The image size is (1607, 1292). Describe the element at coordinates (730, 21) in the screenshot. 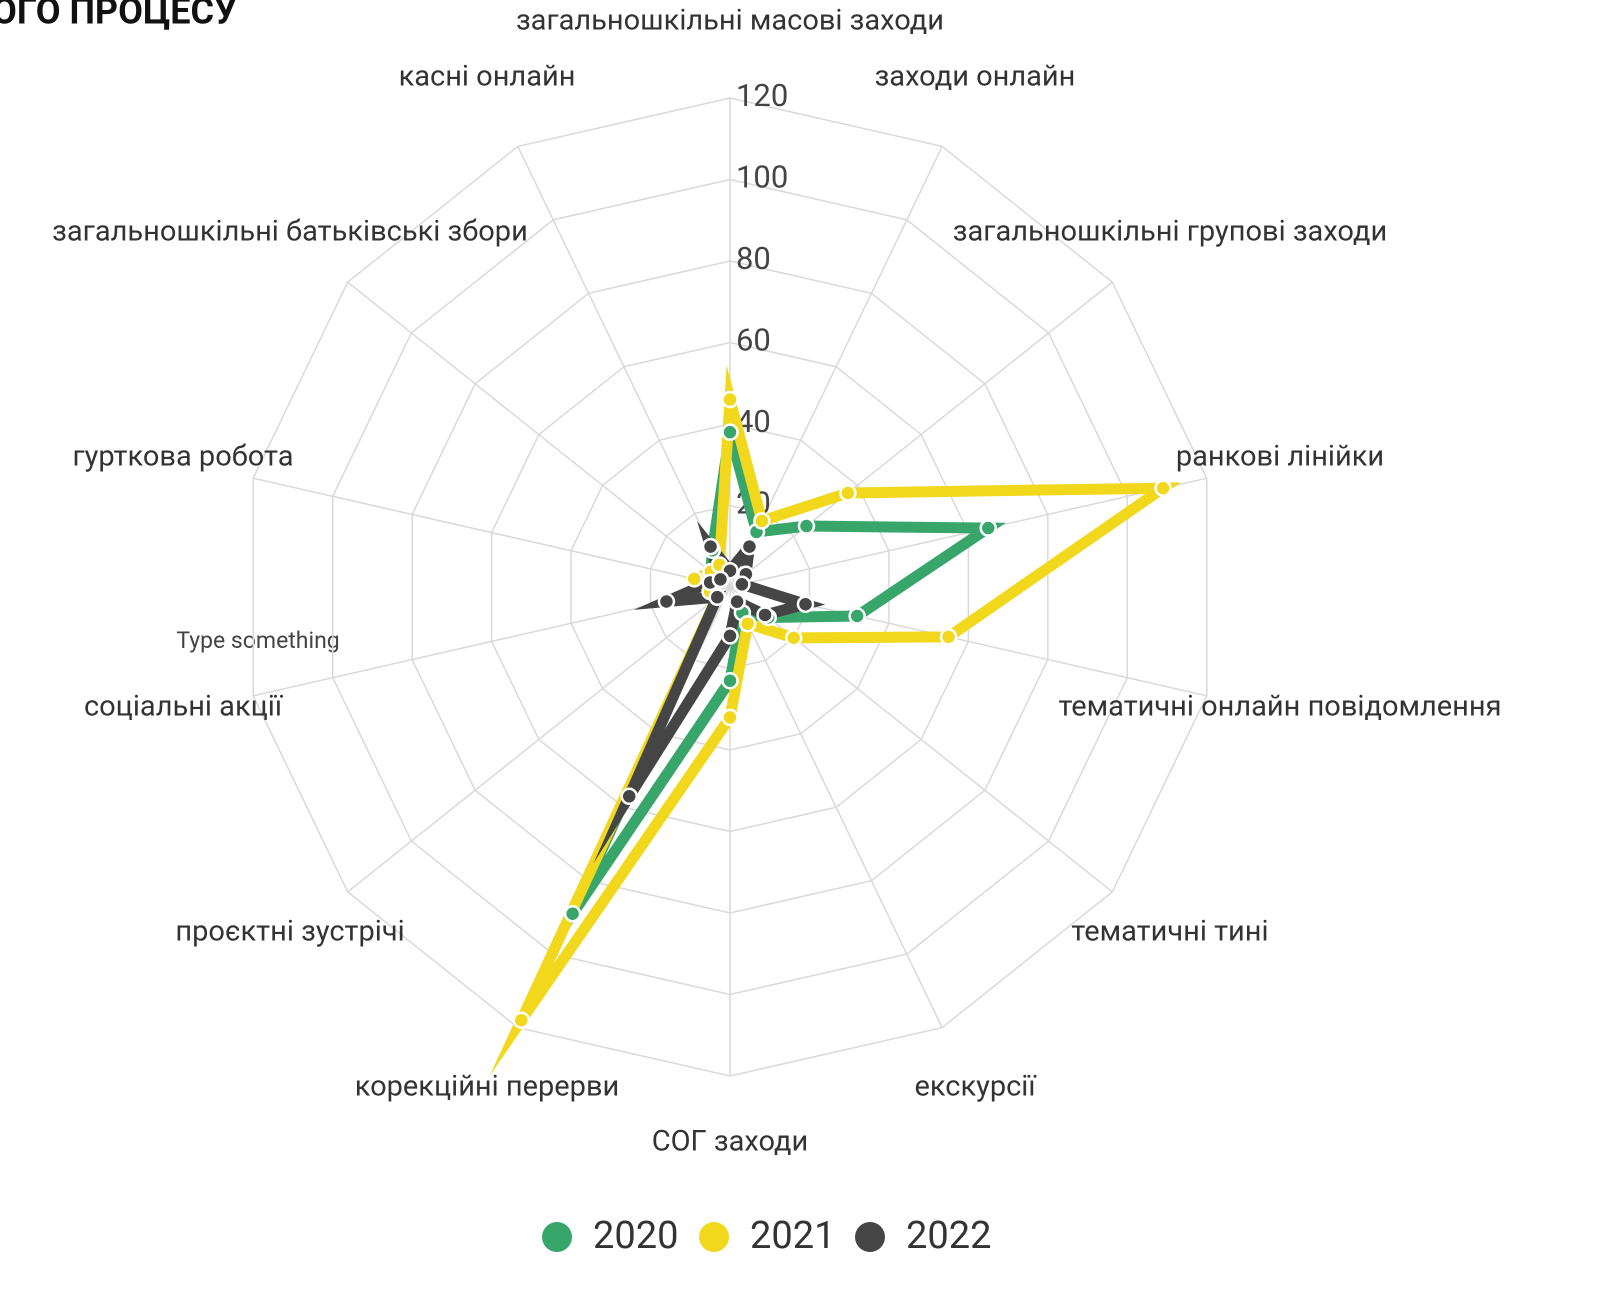

I see `category-label: загальношкільні масові заходи` at that location.